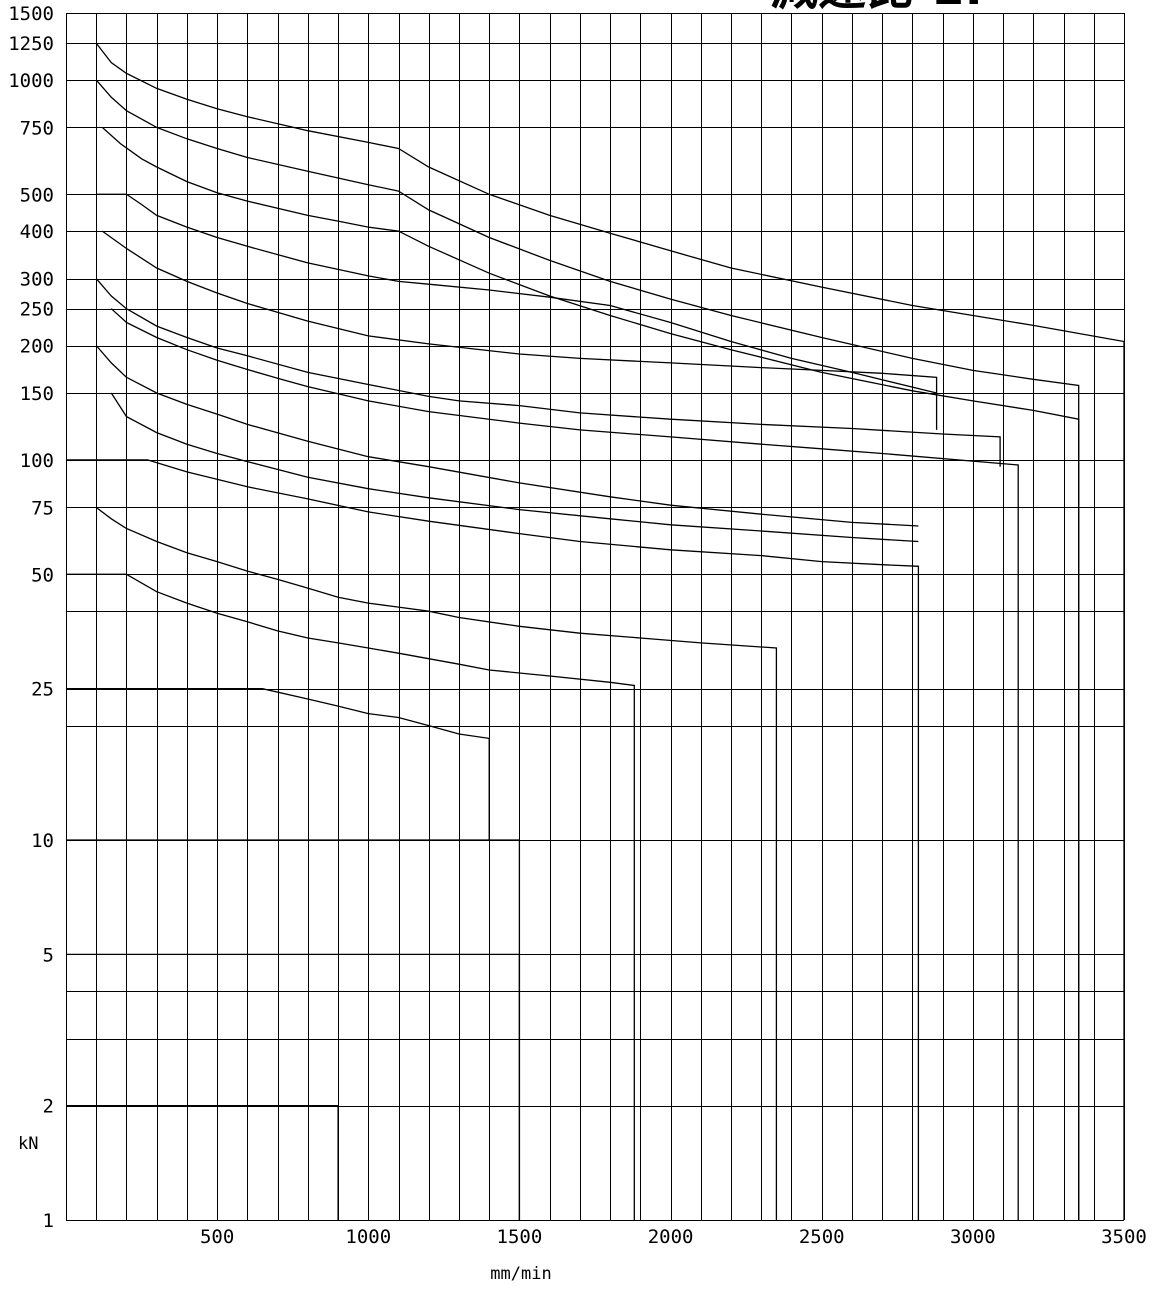  Describe the element at coordinates (37, 310) in the screenshot. I see `y-tick-label: 250` at that location.